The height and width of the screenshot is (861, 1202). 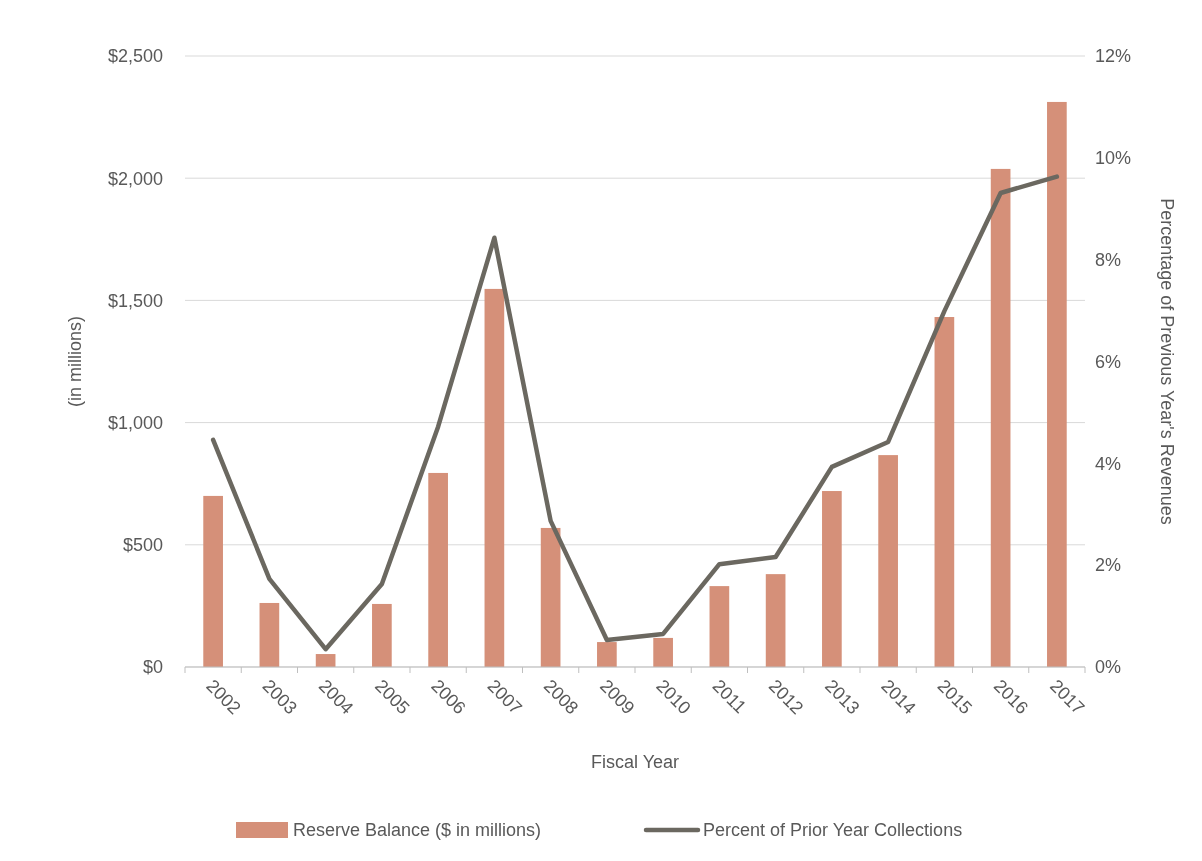 I want to click on y-axis-title: (in millions), so click(x=75, y=361).